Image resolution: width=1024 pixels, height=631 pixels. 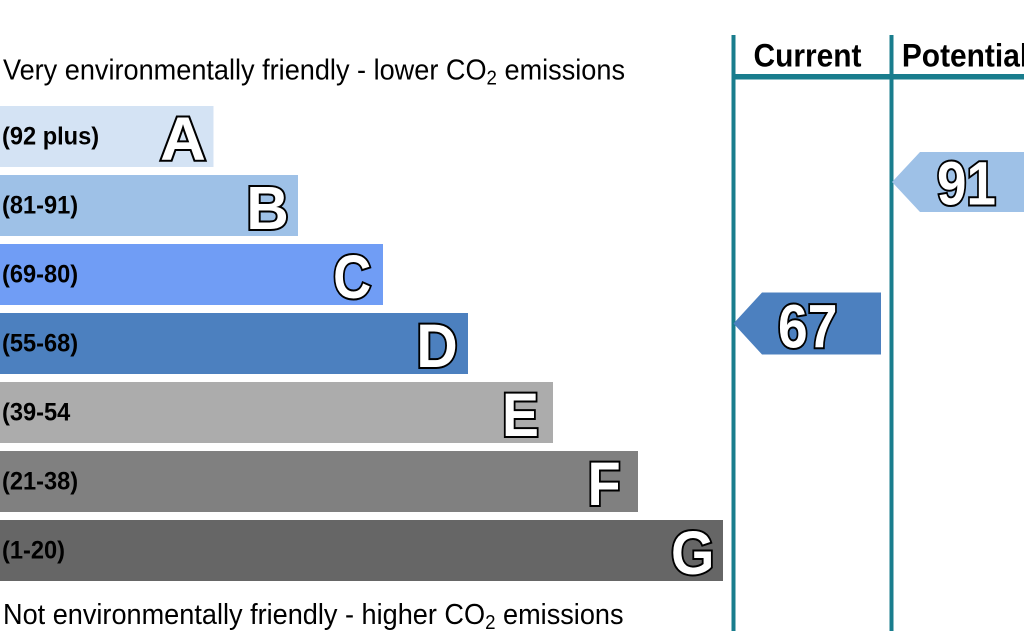 I want to click on svg-text: (81-91), so click(x=40, y=206).